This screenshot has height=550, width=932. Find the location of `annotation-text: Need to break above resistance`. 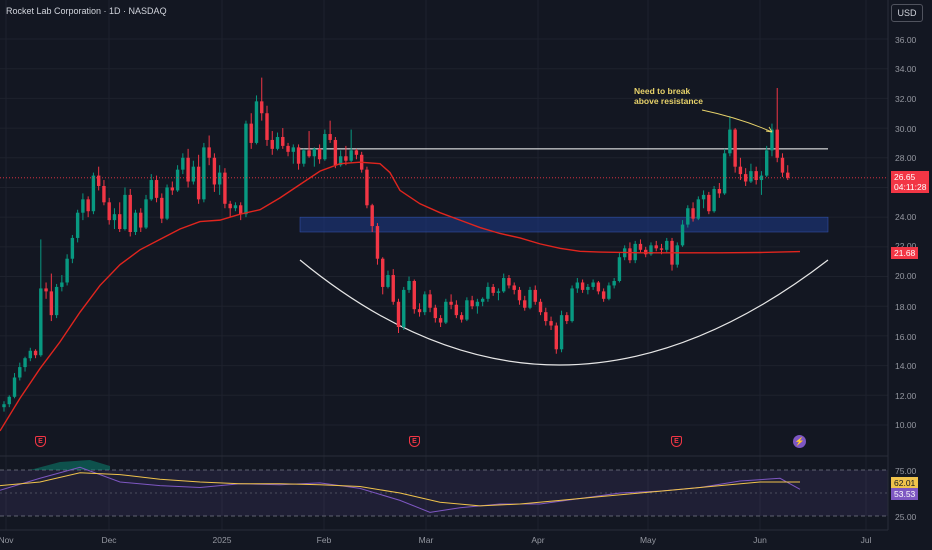

annotation-text: Need to break above resistance is located at coordinates (668, 96).